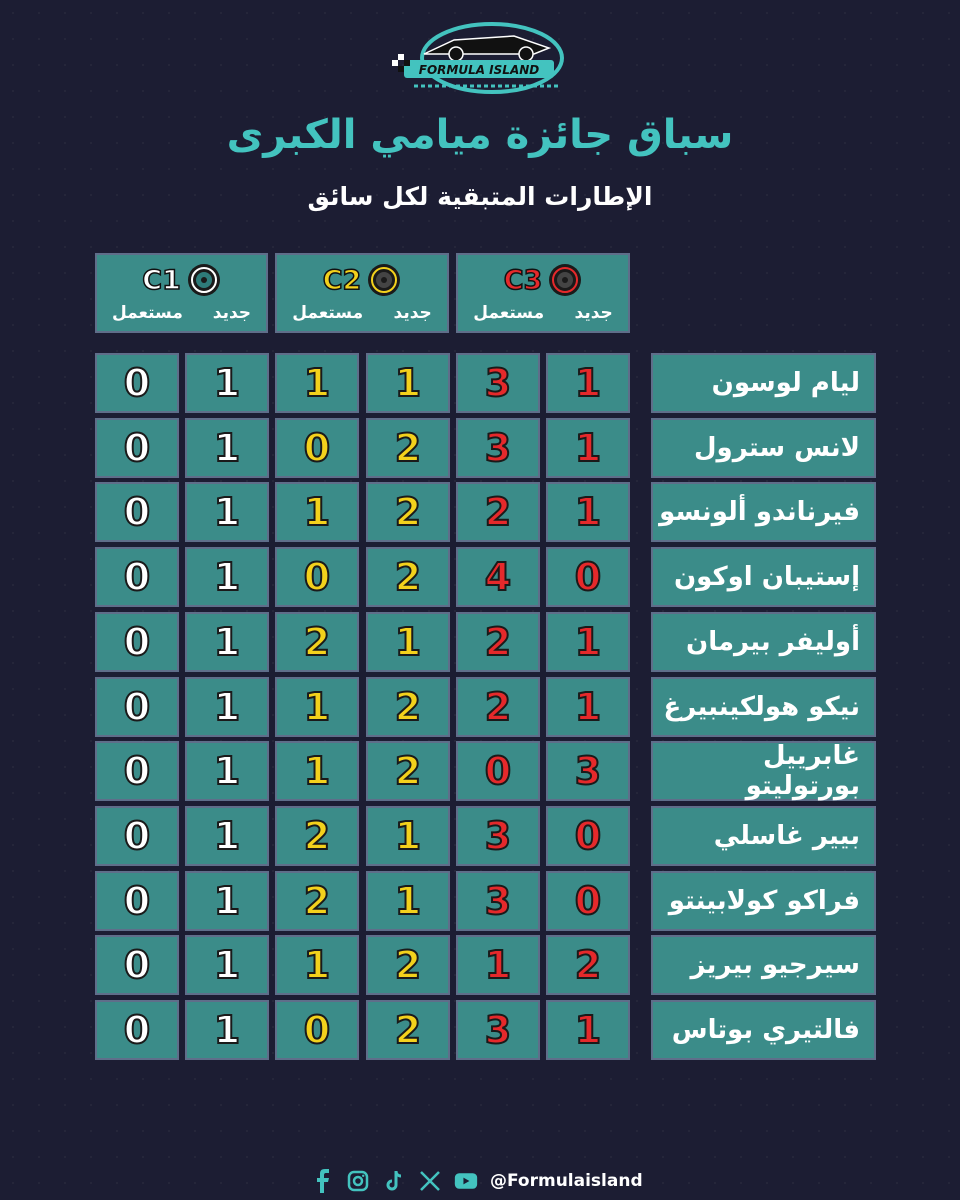 The width and height of the screenshot is (960, 1200). Describe the element at coordinates (763, 512) in the screenshot. I see `driver-name: فيرناندو ألونسو` at that location.